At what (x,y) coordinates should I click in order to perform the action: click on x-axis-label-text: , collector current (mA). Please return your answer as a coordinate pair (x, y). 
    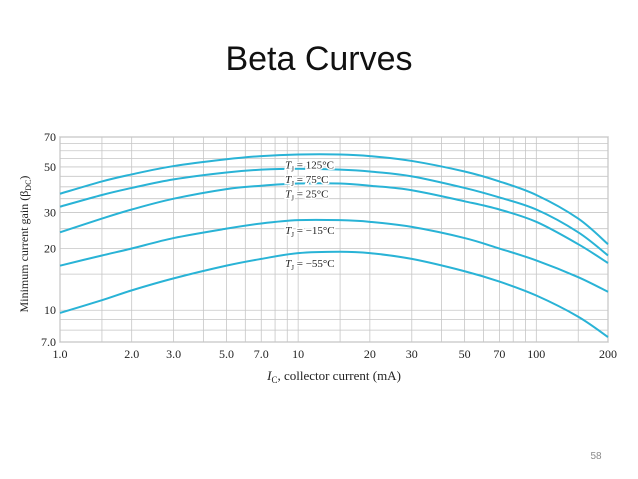
    Looking at the image, I should click on (338, 375).